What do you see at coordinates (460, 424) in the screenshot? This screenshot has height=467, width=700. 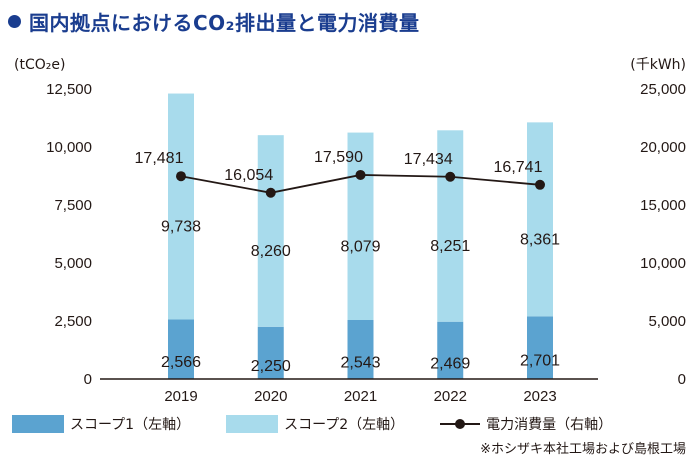 I see `legend-line-marker` at bounding box center [460, 424].